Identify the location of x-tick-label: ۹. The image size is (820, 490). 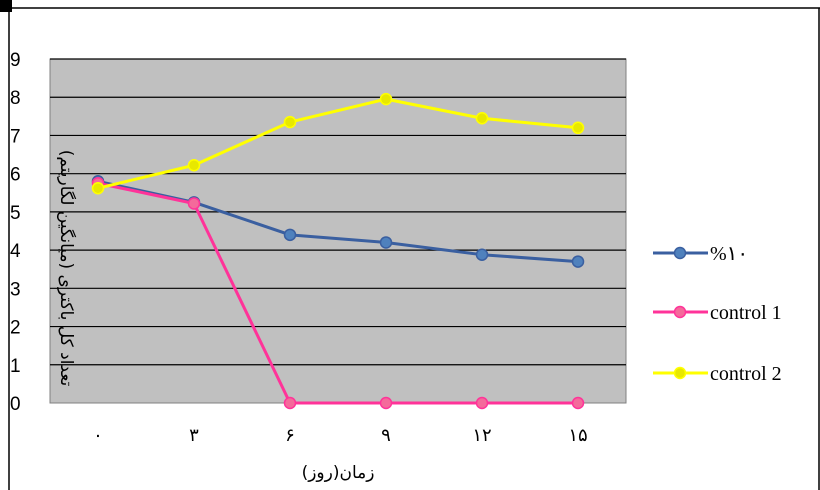
(386, 435).